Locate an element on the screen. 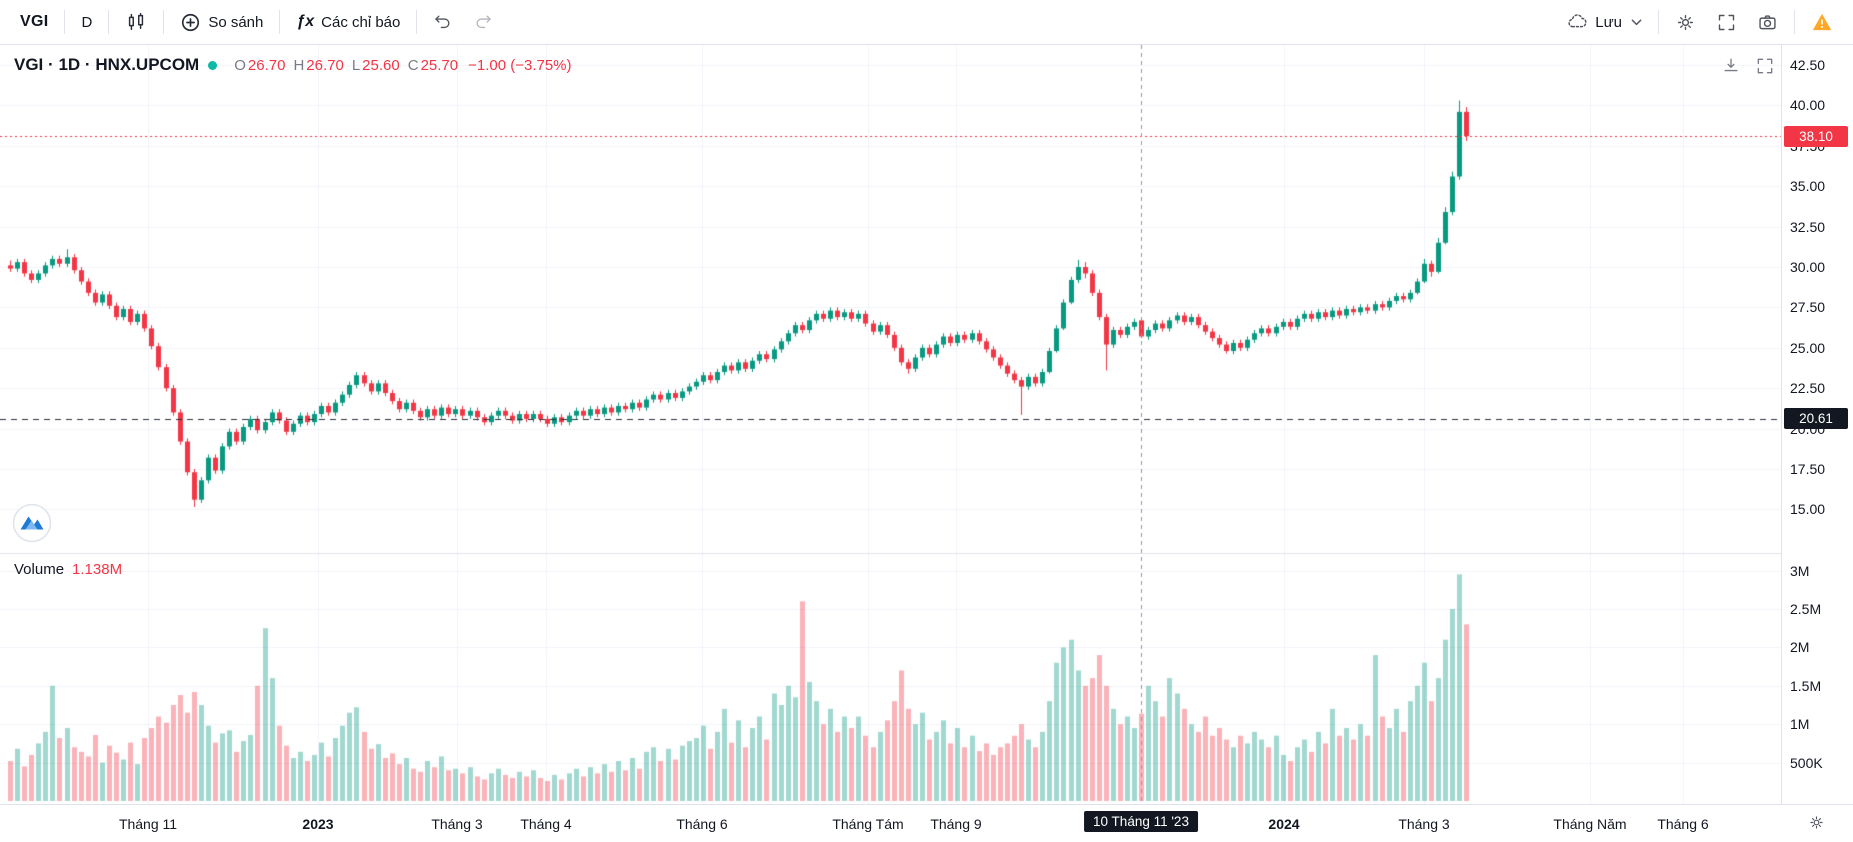 This screenshot has width=1853, height=842. close-label: C is located at coordinates (413, 65).